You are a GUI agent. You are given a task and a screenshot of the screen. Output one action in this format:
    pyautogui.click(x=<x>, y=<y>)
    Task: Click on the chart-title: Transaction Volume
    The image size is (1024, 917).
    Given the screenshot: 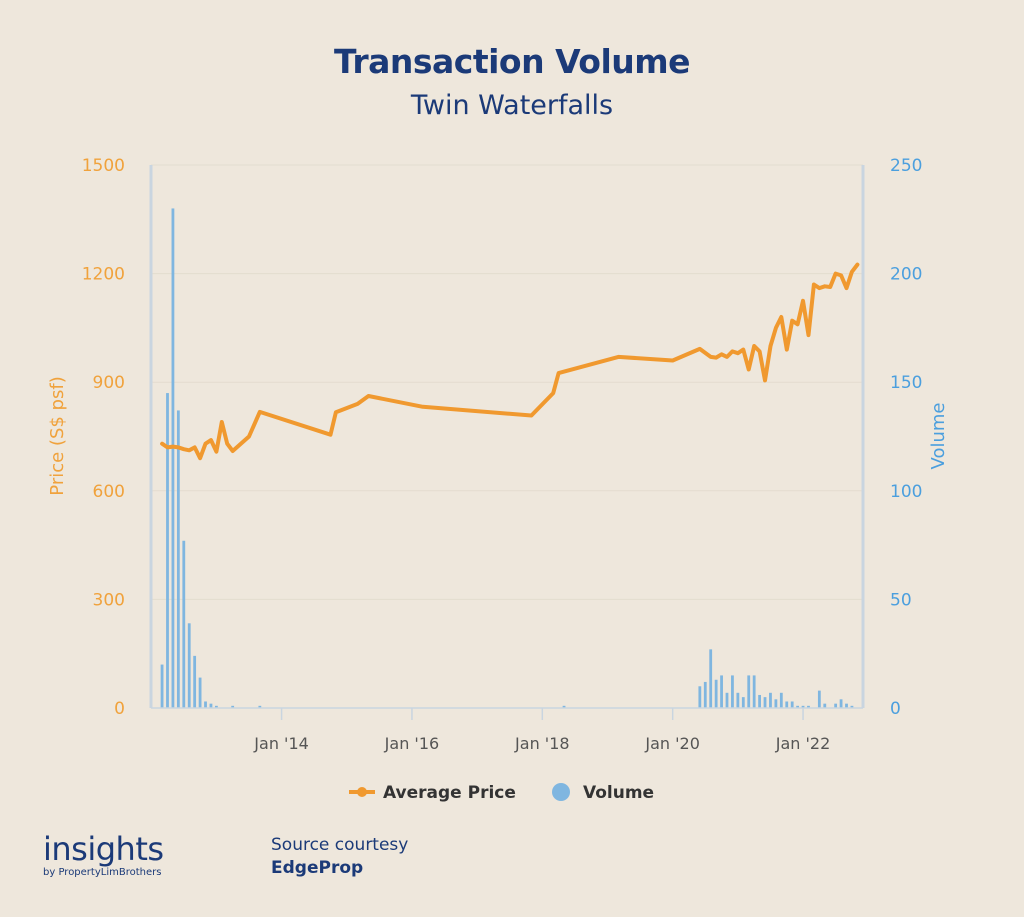 What is the action you would take?
    pyautogui.click(x=512, y=61)
    